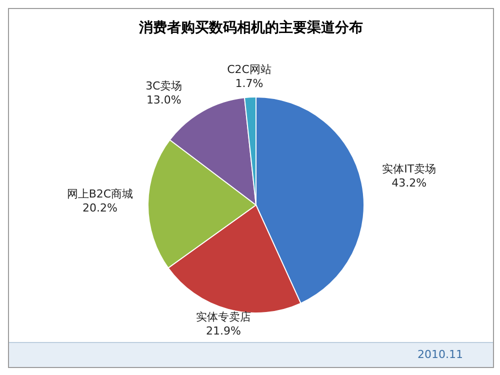 This screenshot has width=500, height=375. I want to click on slice-label: 实体IT卖场, so click(409, 169).